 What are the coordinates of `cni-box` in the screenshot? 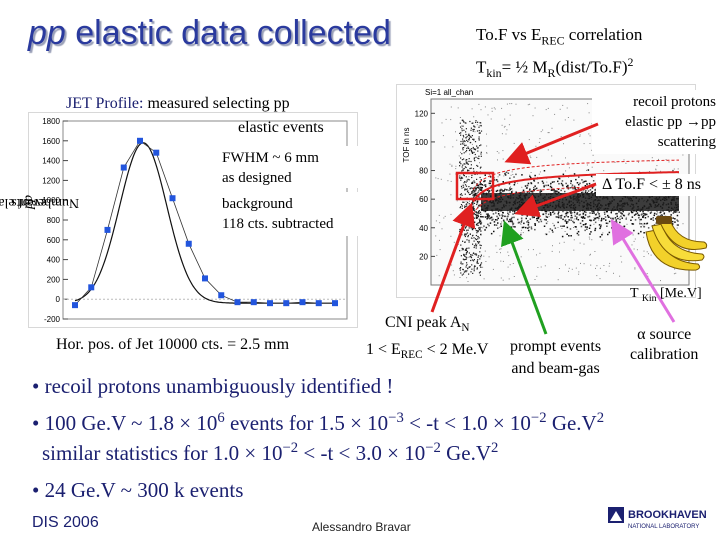 It's located at (475, 186).